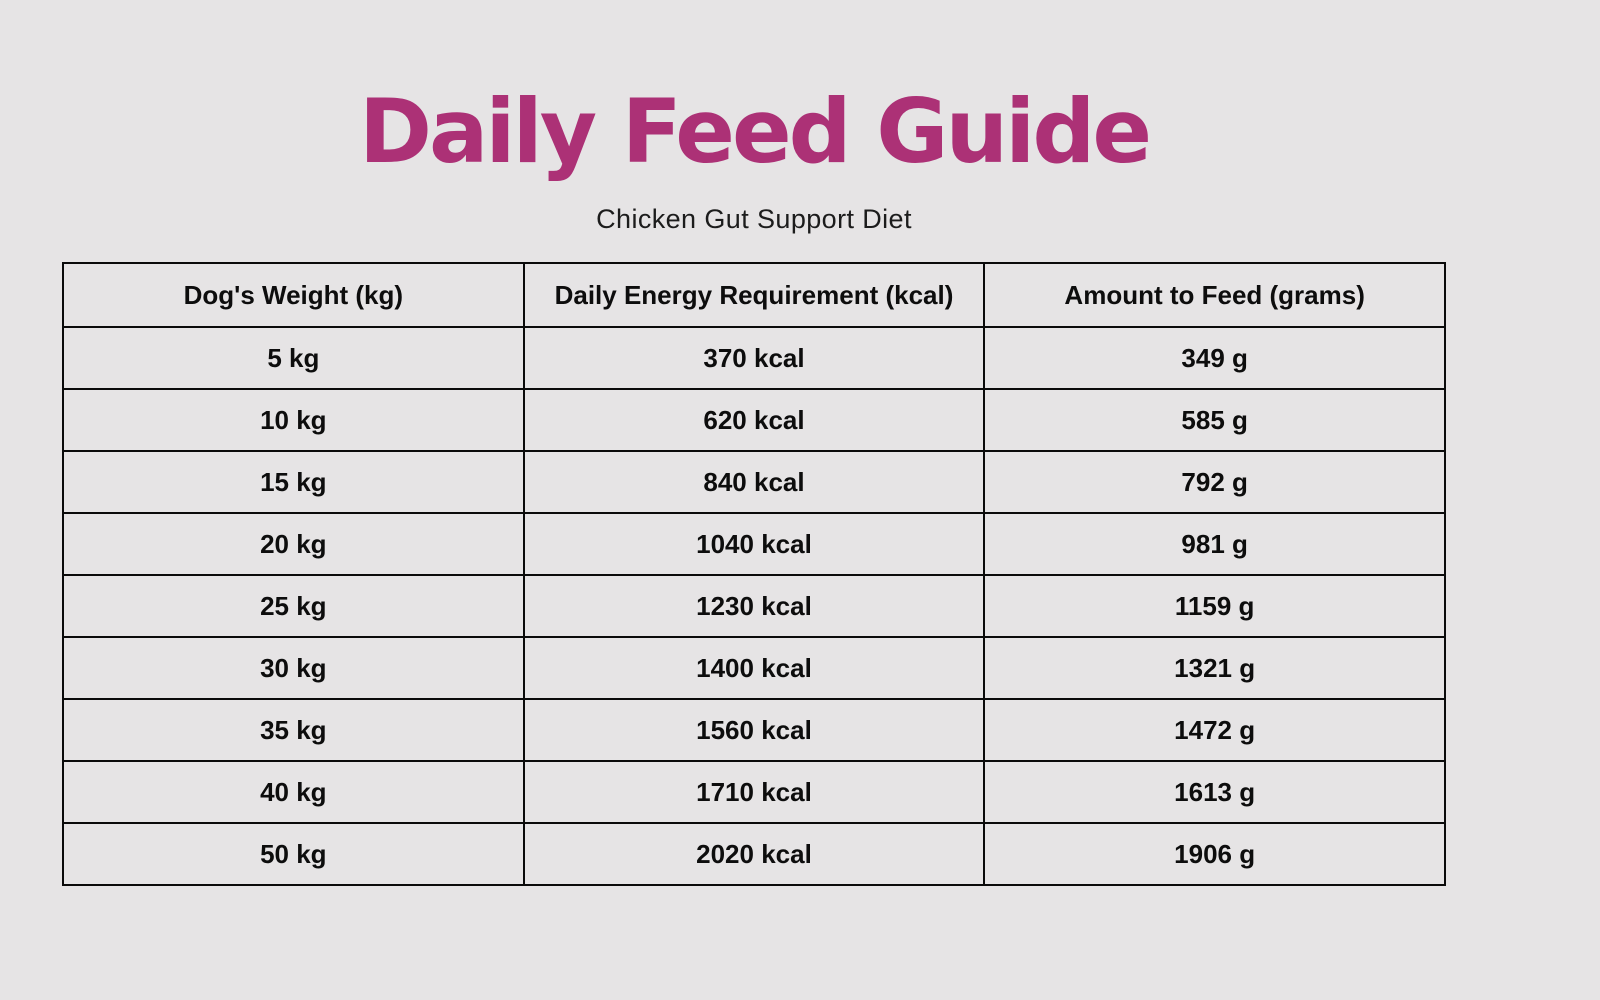 Image resolution: width=1600 pixels, height=1000 pixels. I want to click on table-cell: 1710 kcal, so click(754, 792).